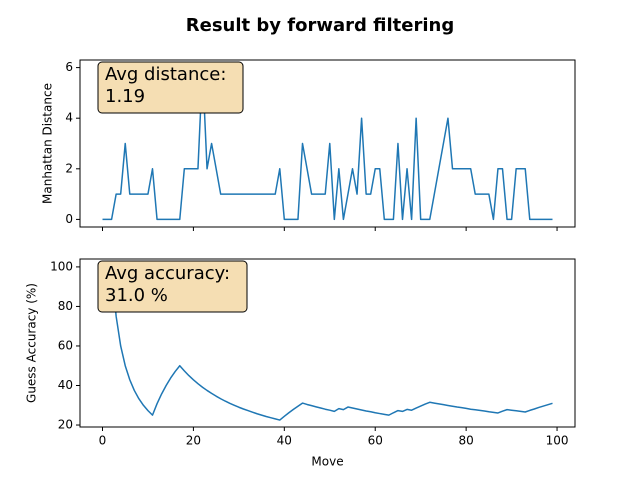 Image resolution: width=640 pixels, height=480 pixels. Describe the element at coordinates (125, 96) in the screenshot. I see `annotation-text: 1.19` at that location.